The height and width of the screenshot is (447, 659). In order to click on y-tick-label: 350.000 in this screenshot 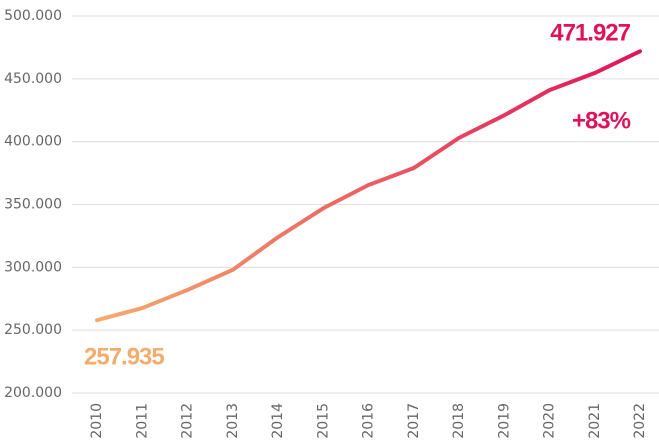, I will do `click(33, 205)`.